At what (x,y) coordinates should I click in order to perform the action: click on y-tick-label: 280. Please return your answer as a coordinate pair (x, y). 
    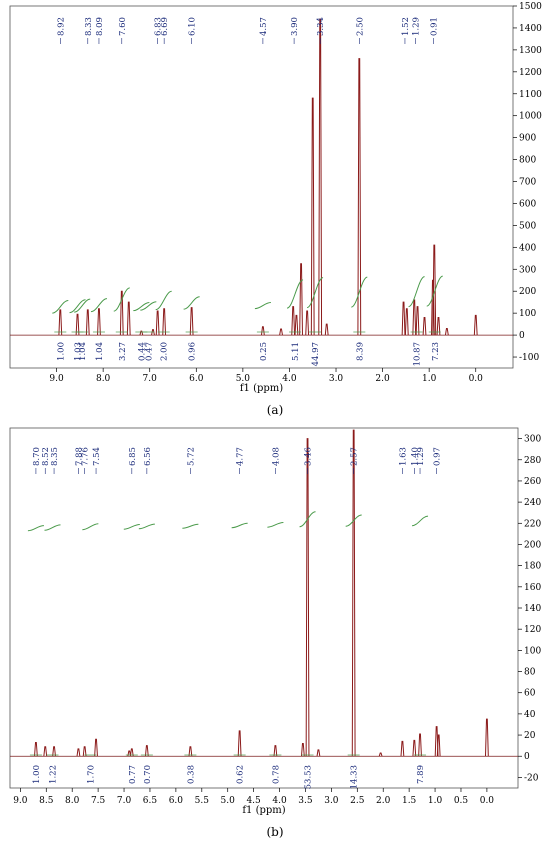
    Looking at the image, I should click on (532, 461).